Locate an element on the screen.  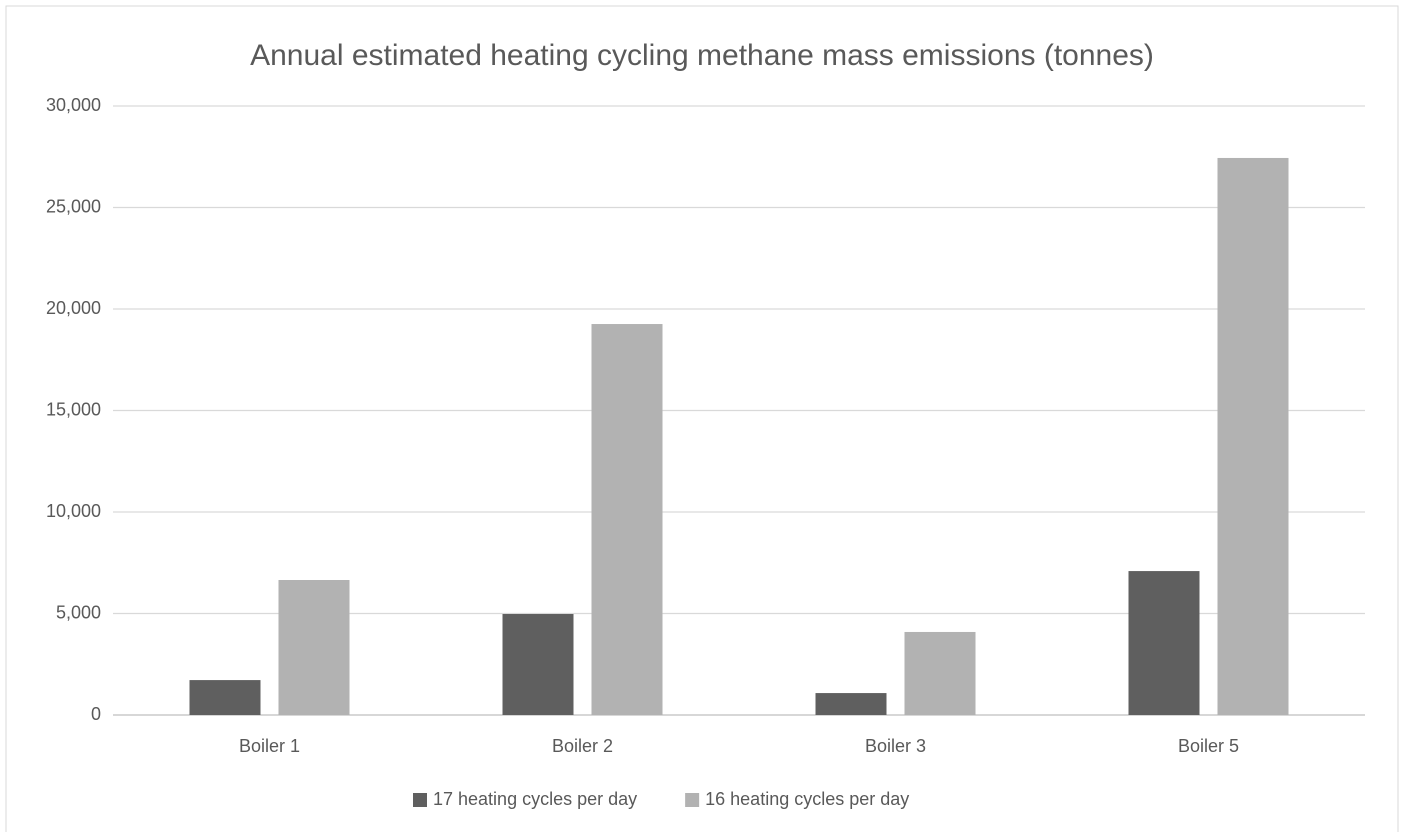
x-tick-label: Boiler 1 is located at coordinates (269, 746).